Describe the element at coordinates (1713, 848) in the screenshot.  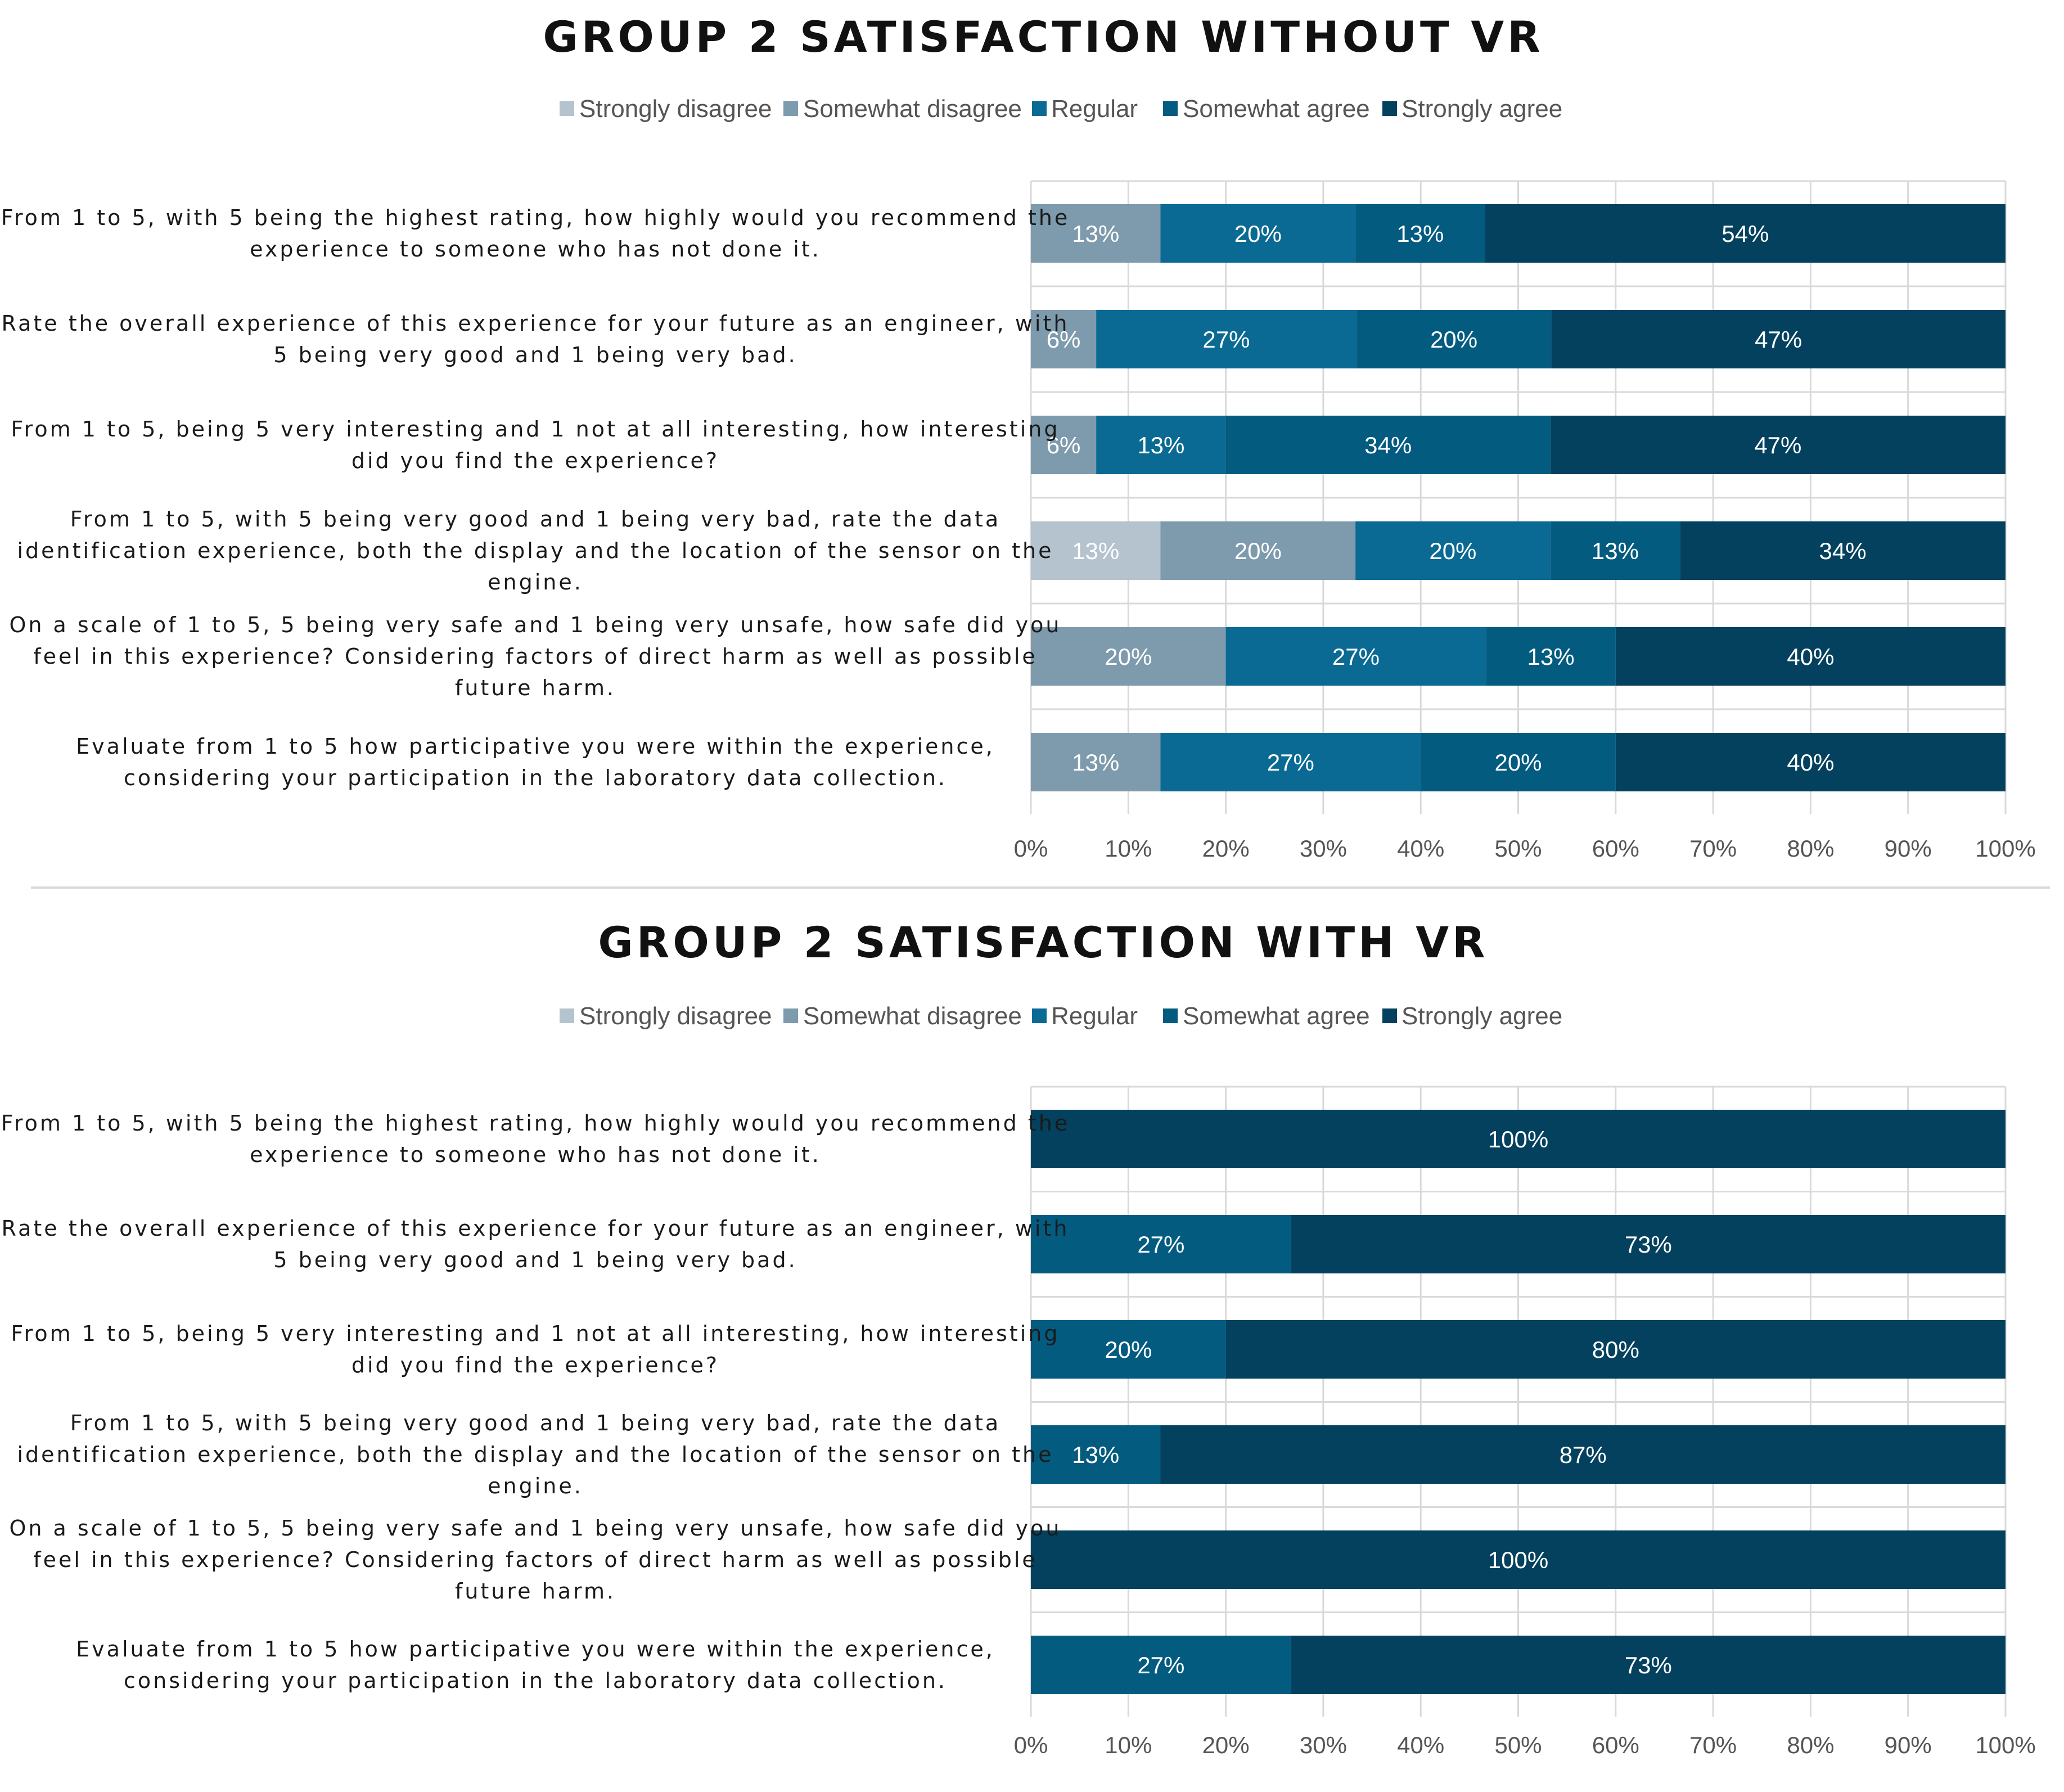
I see `x-tick-label: 70%` at that location.